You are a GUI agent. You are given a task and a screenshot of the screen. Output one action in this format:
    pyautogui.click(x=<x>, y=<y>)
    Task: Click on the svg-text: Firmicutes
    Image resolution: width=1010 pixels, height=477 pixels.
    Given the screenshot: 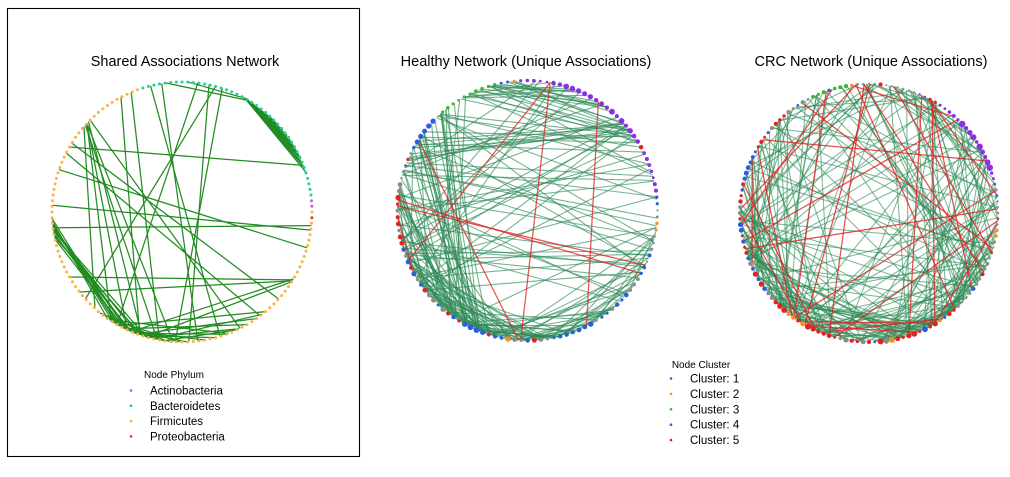 What is the action you would take?
    pyautogui.click(x=176, y=422)
    